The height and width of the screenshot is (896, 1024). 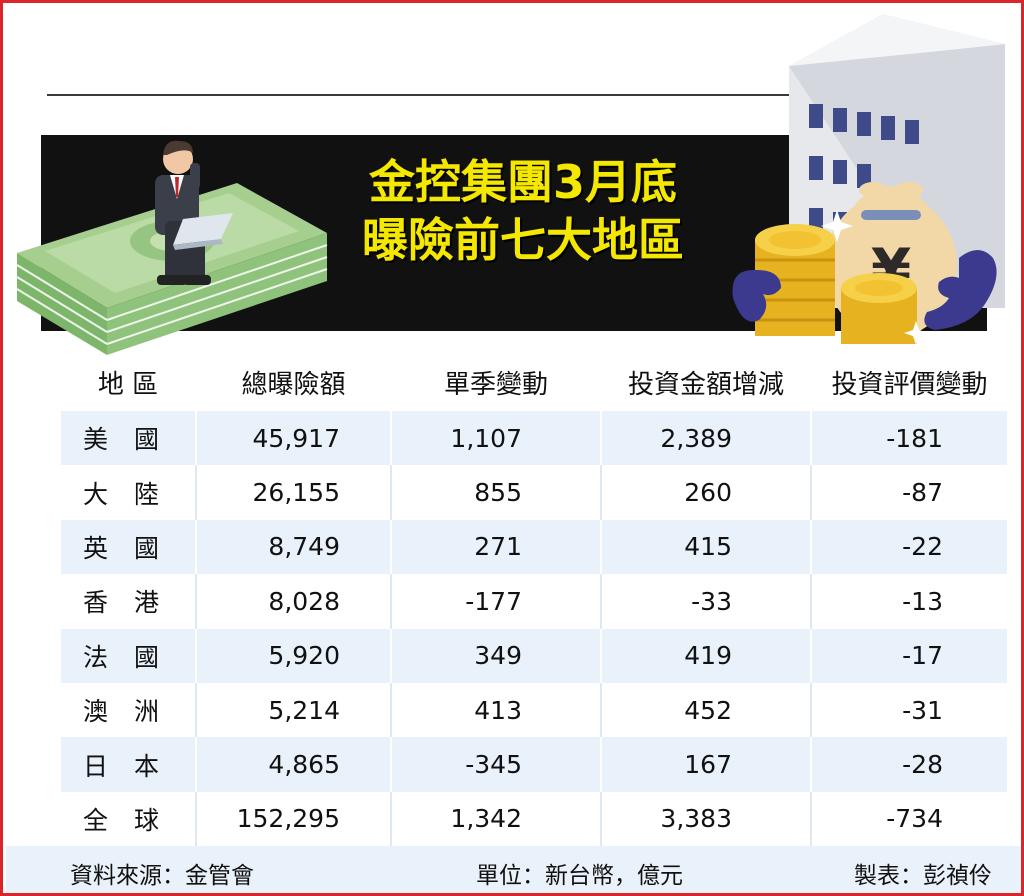 What do you see at coordinates (293, 382) in the screenshot?
I see `column-header-total-exposure: 總曝險額` at bounding box center [293, 382].